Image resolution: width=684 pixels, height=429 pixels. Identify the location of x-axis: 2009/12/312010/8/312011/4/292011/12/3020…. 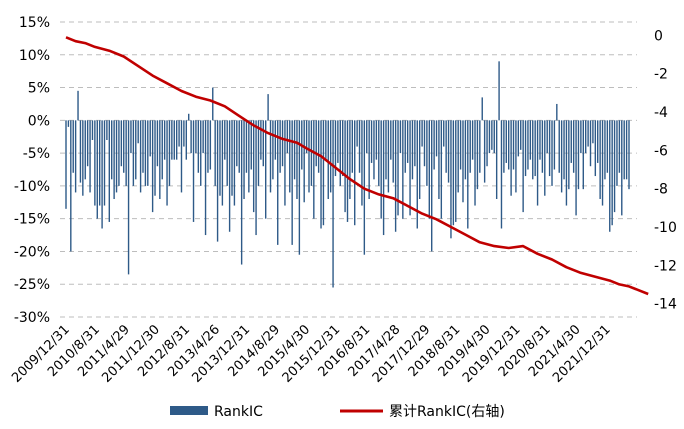
(311, 354).